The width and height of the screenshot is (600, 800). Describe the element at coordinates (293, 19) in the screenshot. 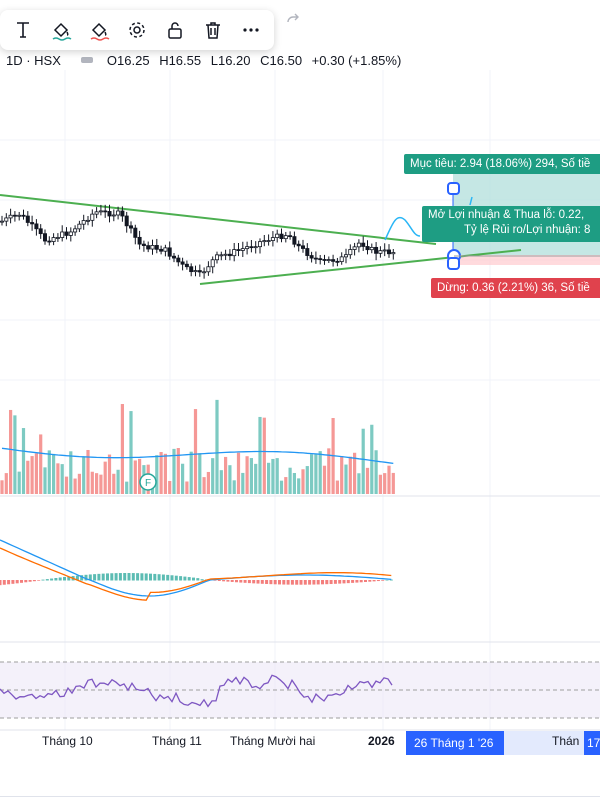

I see `redo-icon` at that location.